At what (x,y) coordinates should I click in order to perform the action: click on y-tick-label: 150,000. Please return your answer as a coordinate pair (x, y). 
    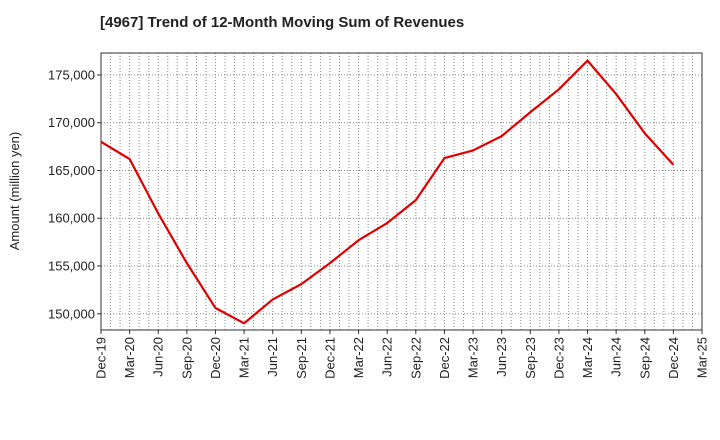
    Looking at the image, I should click on (71, 313).